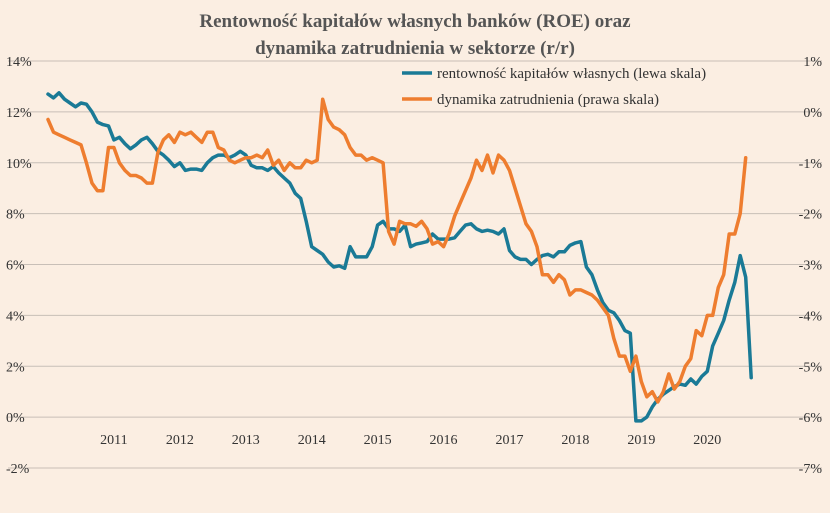 This screenshot has width=830, height=513. What do you see at coordinates (19, 113) in the screenshot?
I see `left-tick-label: 12%` at bounding box center [19, 113].